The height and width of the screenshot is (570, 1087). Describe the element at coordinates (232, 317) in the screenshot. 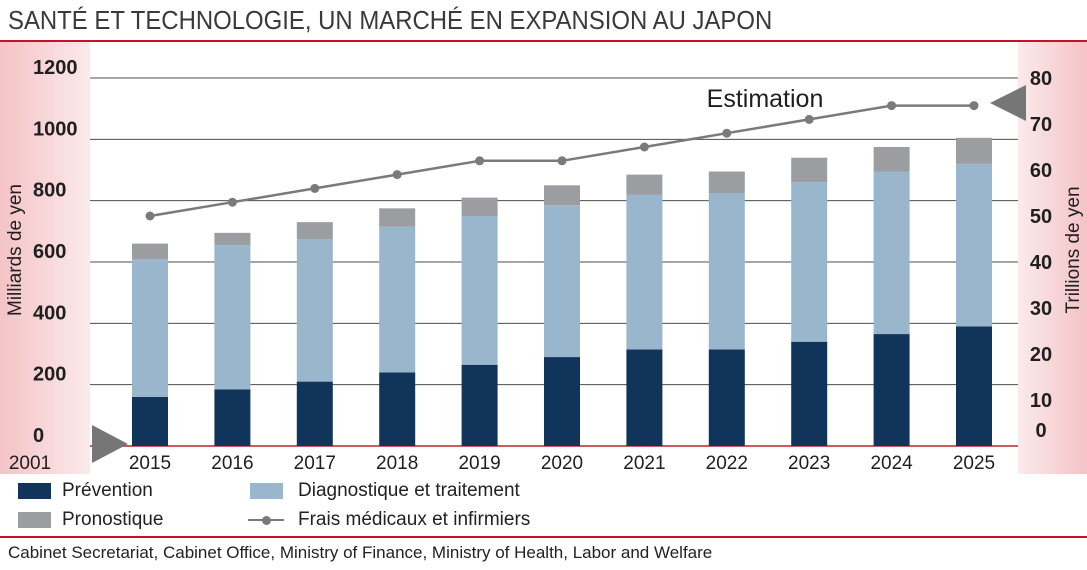

I see `bar-segment-diagnostique-et-traitement-2016` at that location.